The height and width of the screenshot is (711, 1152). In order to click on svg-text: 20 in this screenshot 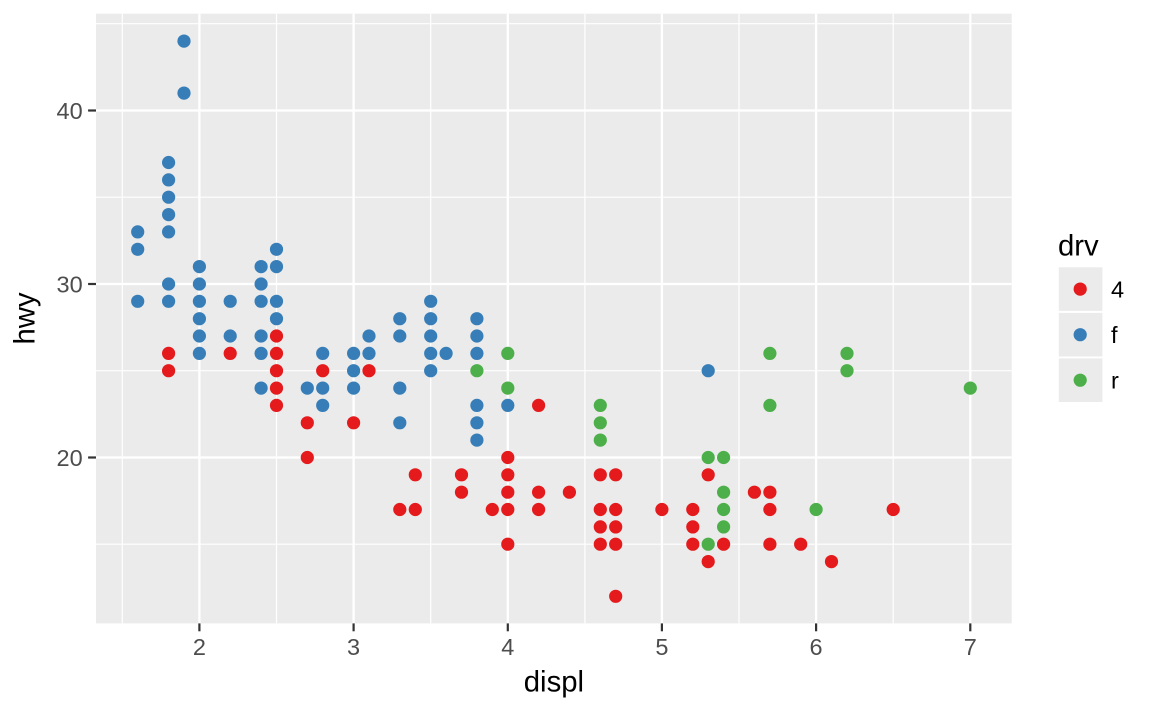, I will do `click(70, 458)`.